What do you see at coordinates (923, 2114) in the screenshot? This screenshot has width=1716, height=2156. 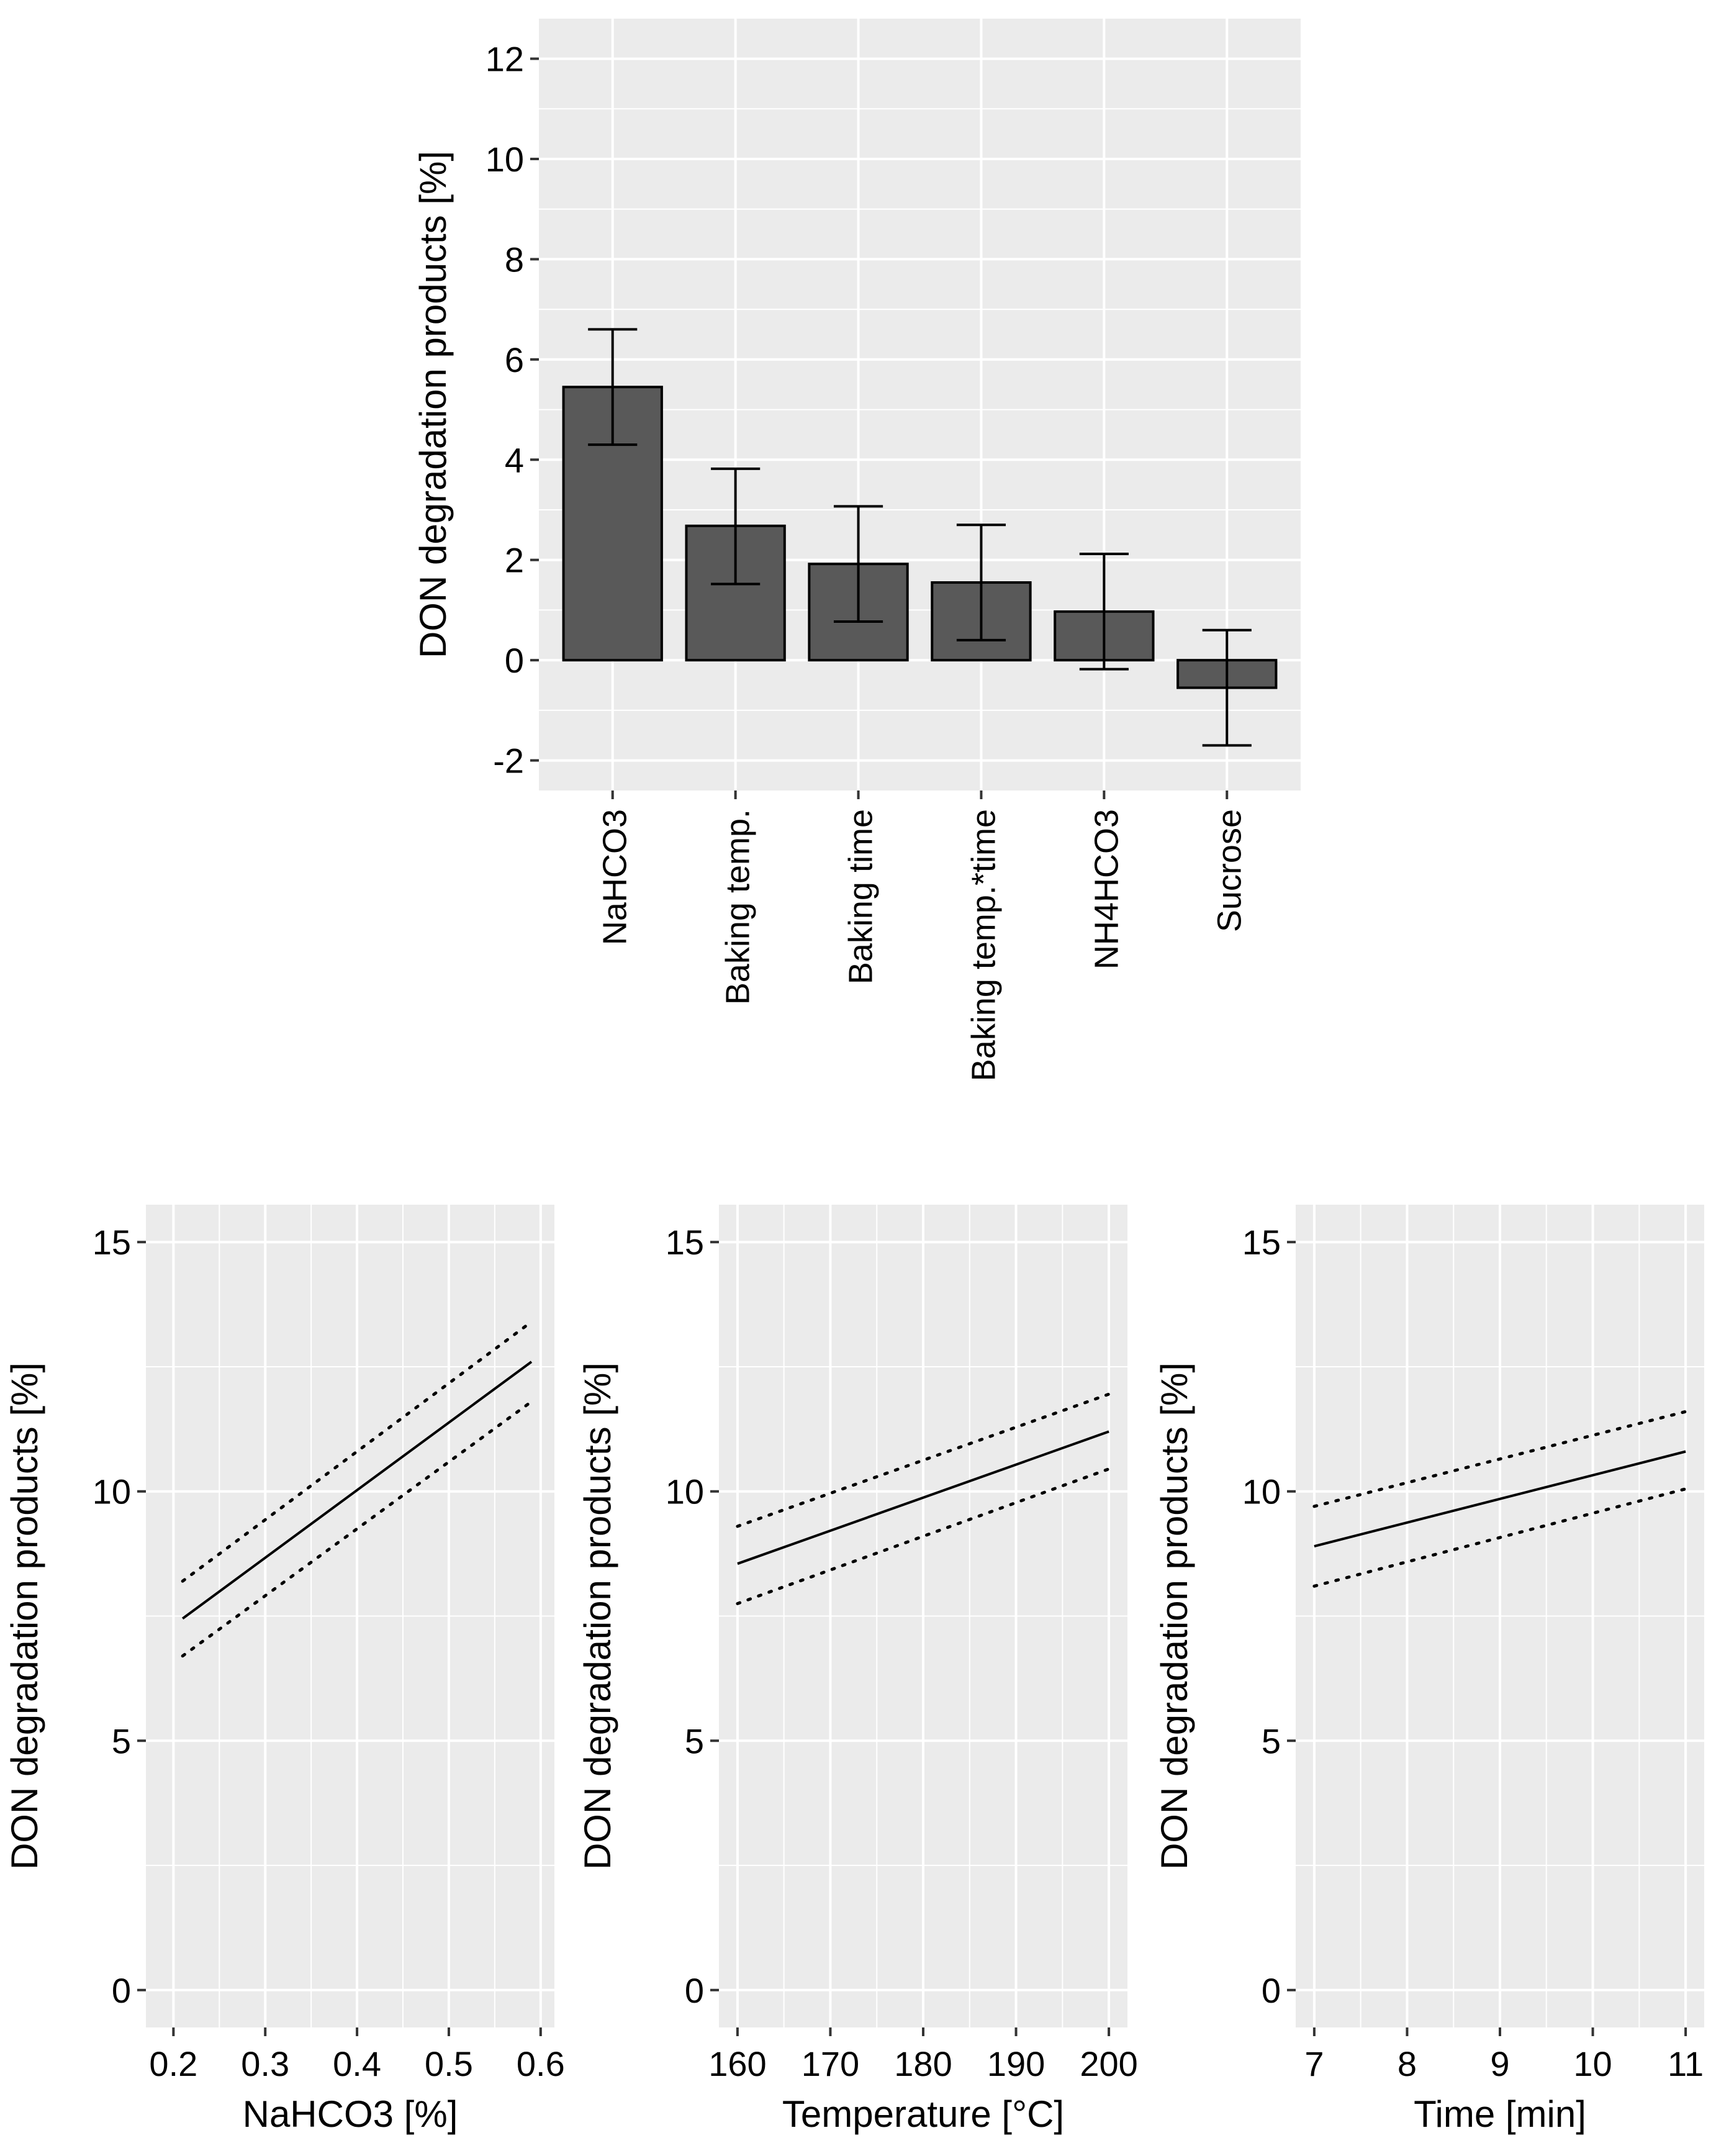 I see `x-axis-label: Temperature [°C]` at bounding box center [923, 2114].